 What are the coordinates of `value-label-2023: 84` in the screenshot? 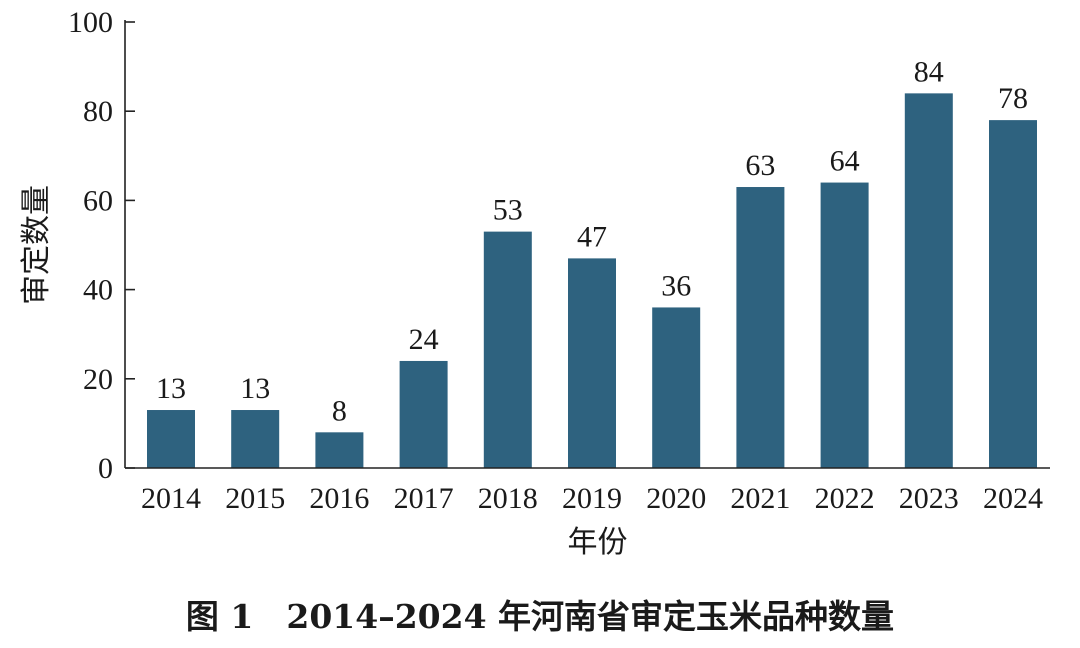 It's located at (929, 71).